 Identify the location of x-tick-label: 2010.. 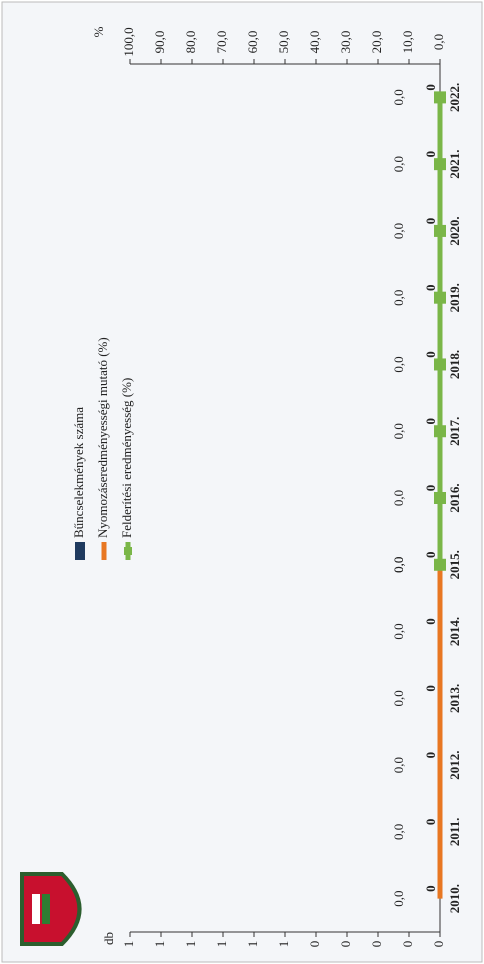
(454, 898).